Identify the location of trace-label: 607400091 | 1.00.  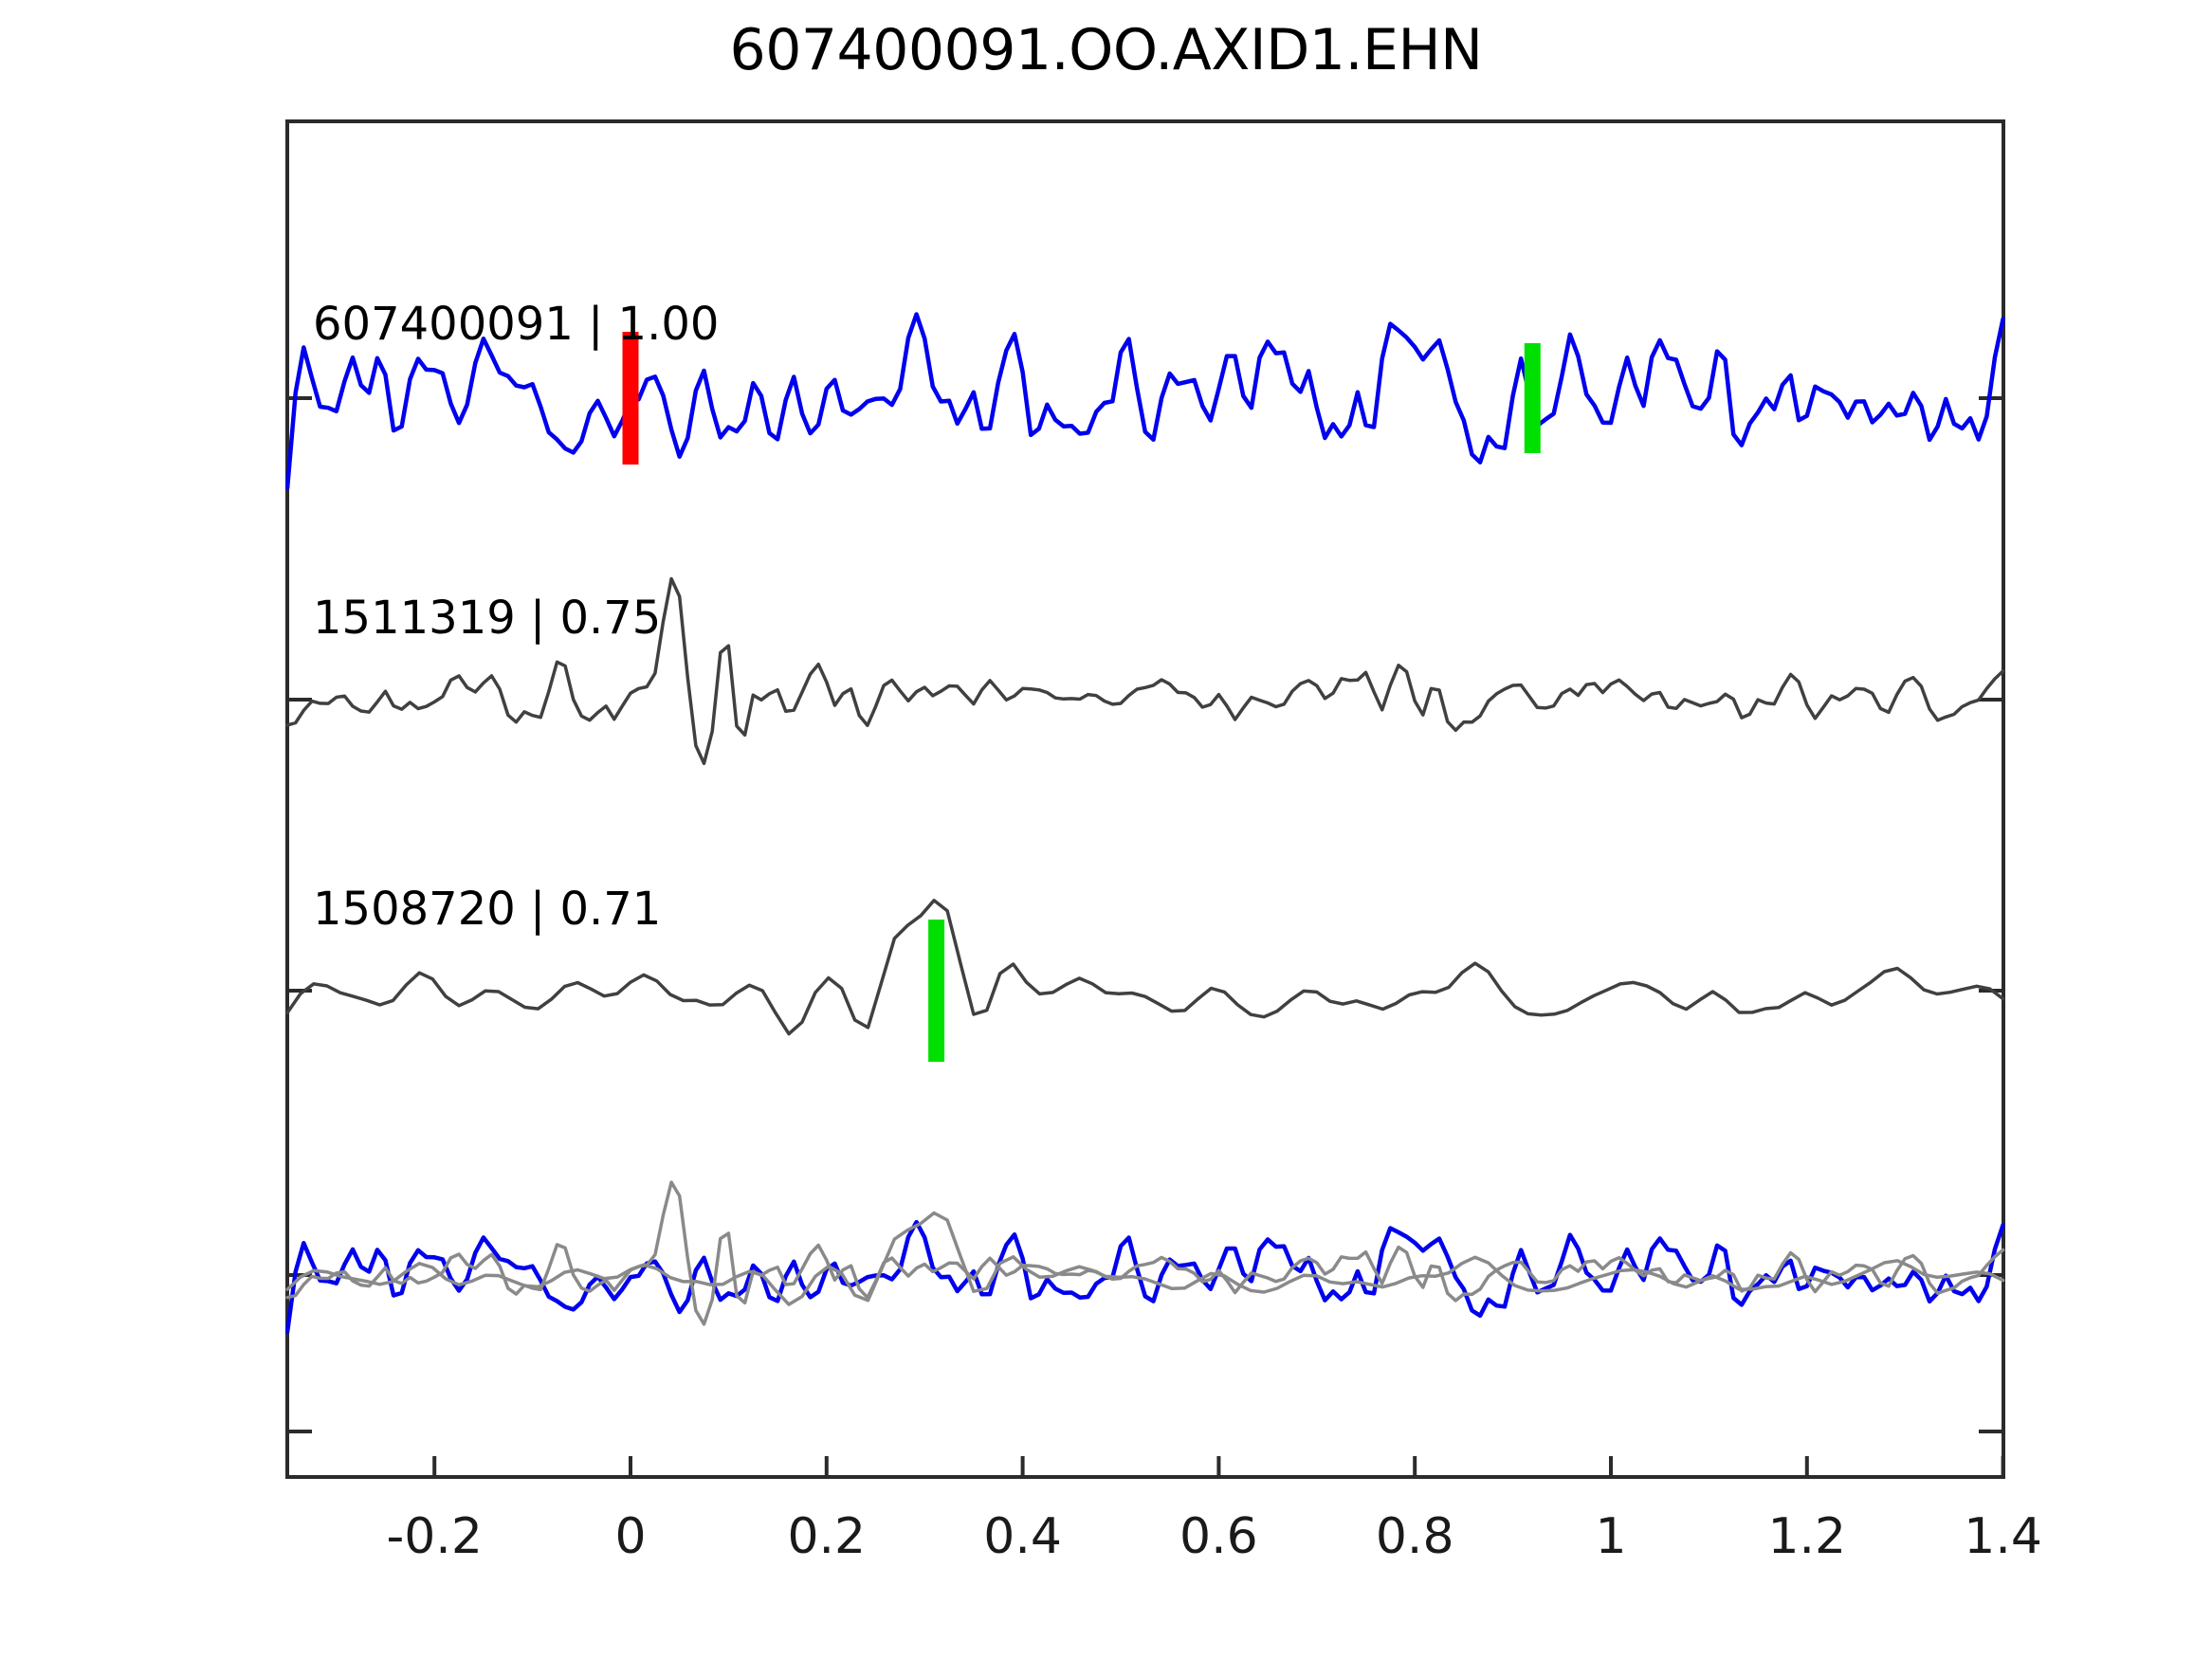
(516, 324).